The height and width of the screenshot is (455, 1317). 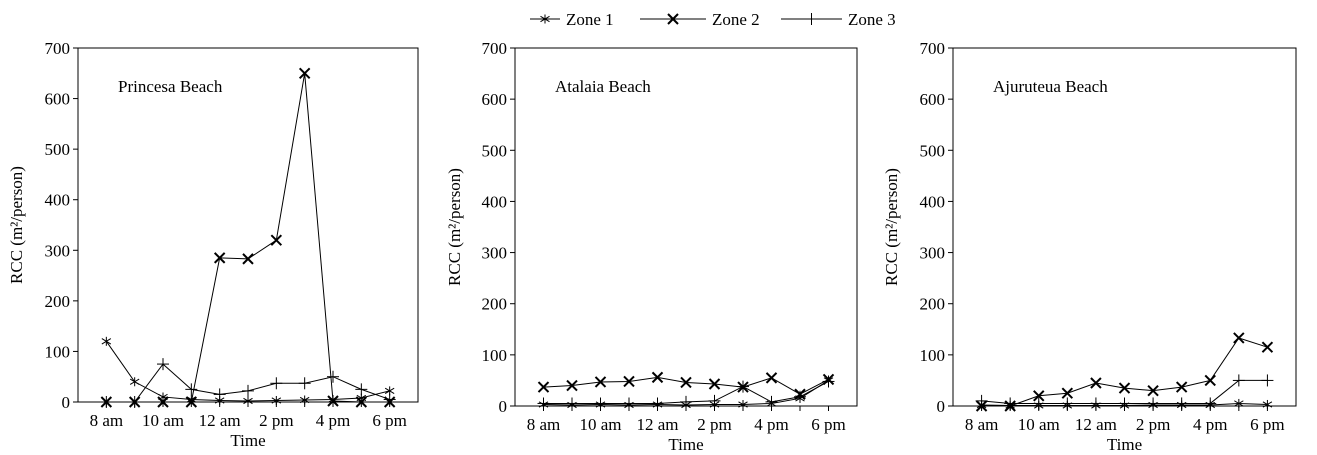 What do you see at coordinates (333, 420) in the screenshot?
I see `x-tick-label: 4 pm` at bounding box center [333, 420].